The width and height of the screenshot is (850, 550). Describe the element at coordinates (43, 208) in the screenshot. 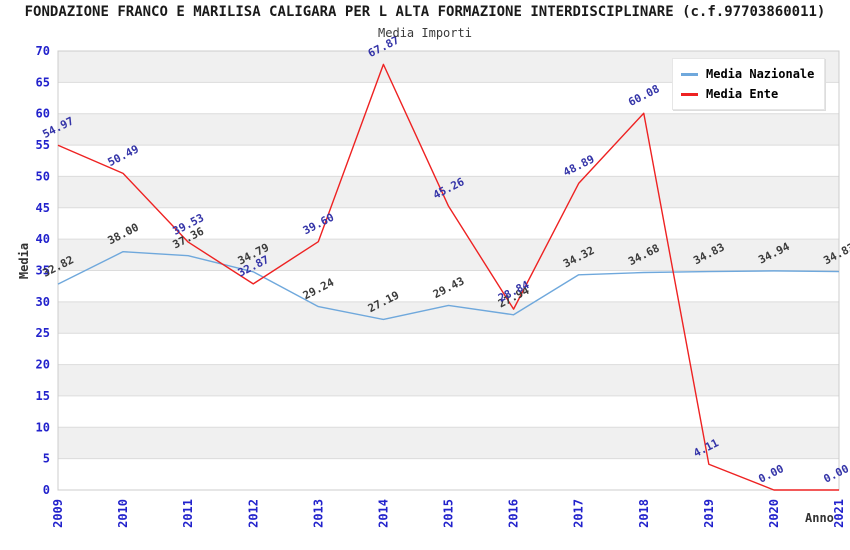

I see `y-tick-label: 45` at that location.